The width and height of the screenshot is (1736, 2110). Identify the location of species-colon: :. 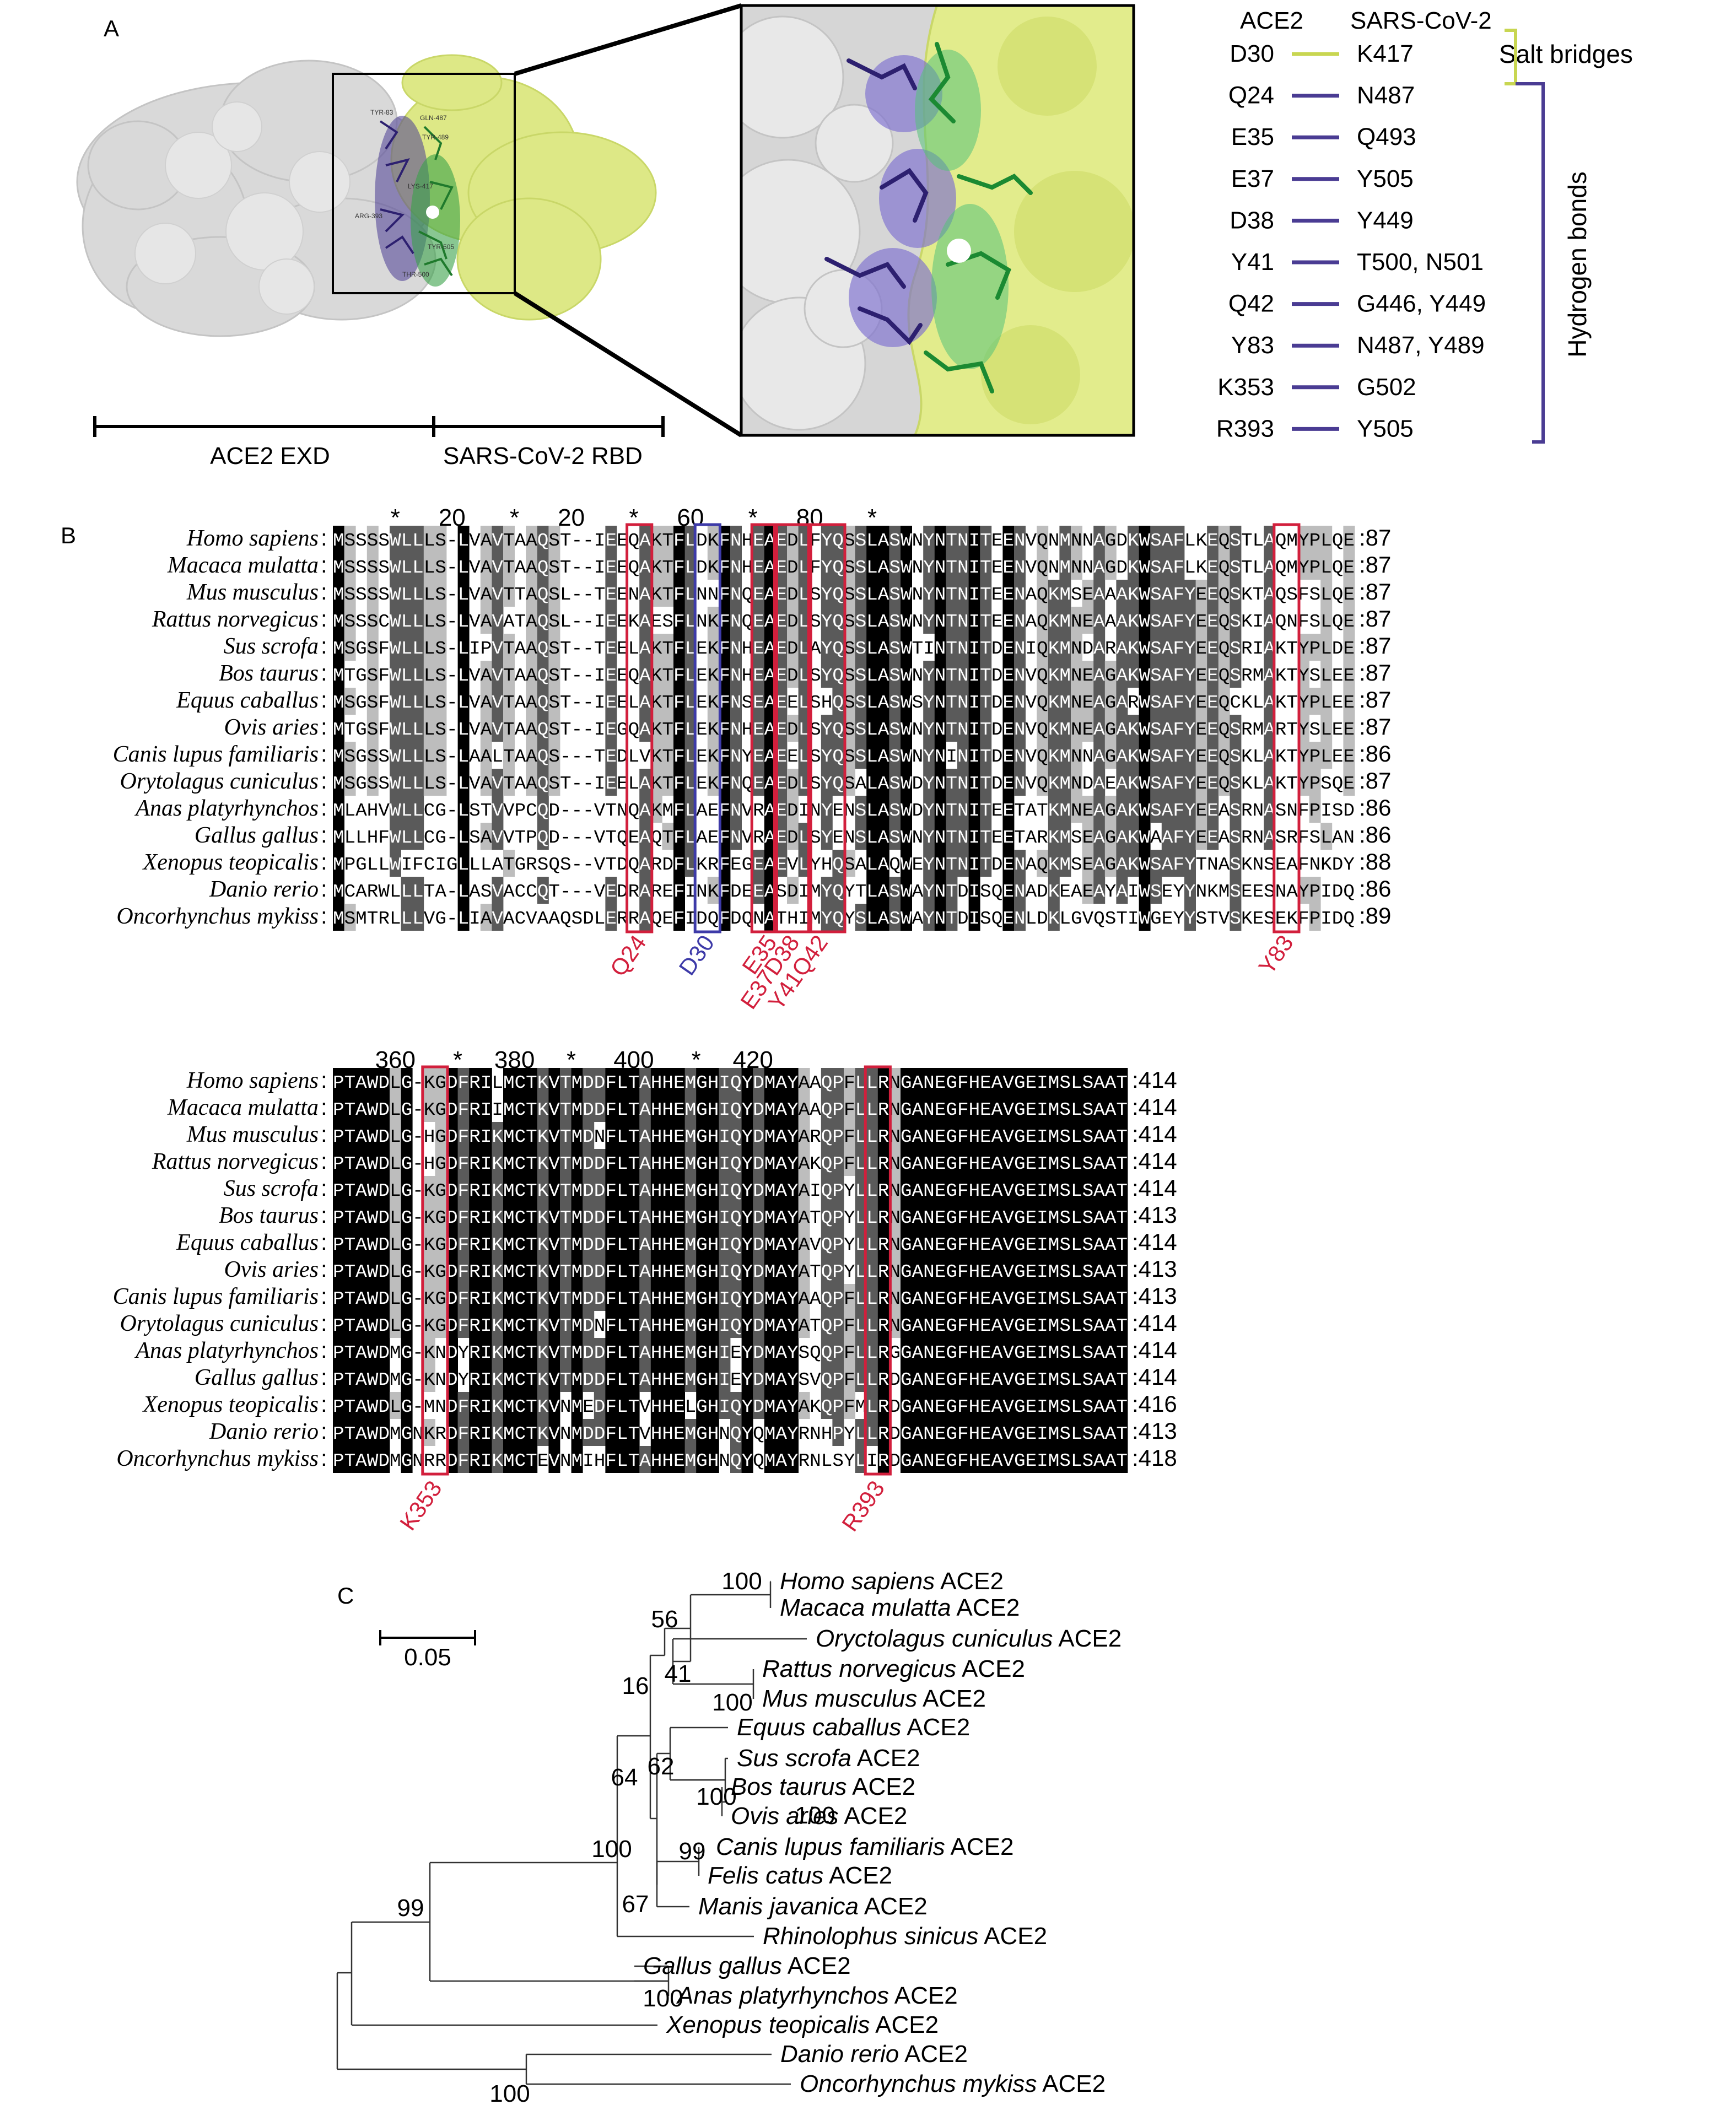
(324, 565).